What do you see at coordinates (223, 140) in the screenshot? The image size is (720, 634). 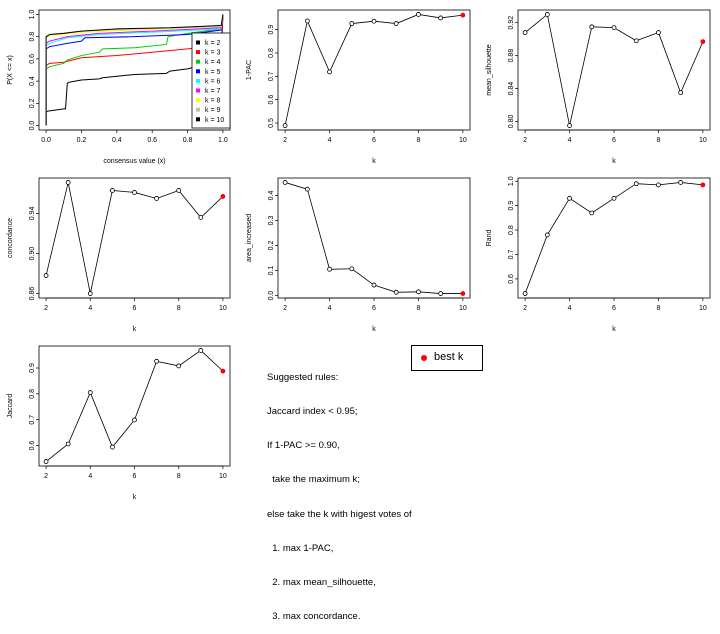 I see `x-tick-label: 1.0` at bounding box center [223, 140].